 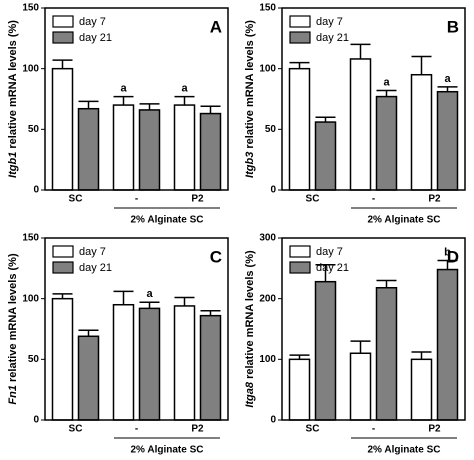 I want to click on y-axis-label: Itga8 relative mRNA levels (%), so click(x=250, y=329).